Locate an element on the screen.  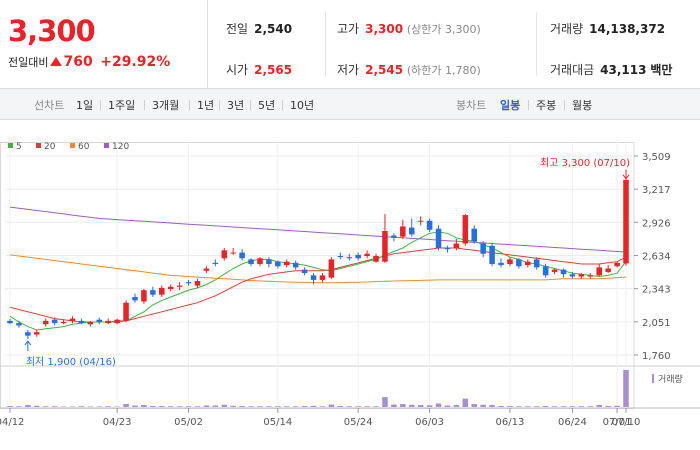
line-period-5y: 5년 is located at coordinates (267, 105).